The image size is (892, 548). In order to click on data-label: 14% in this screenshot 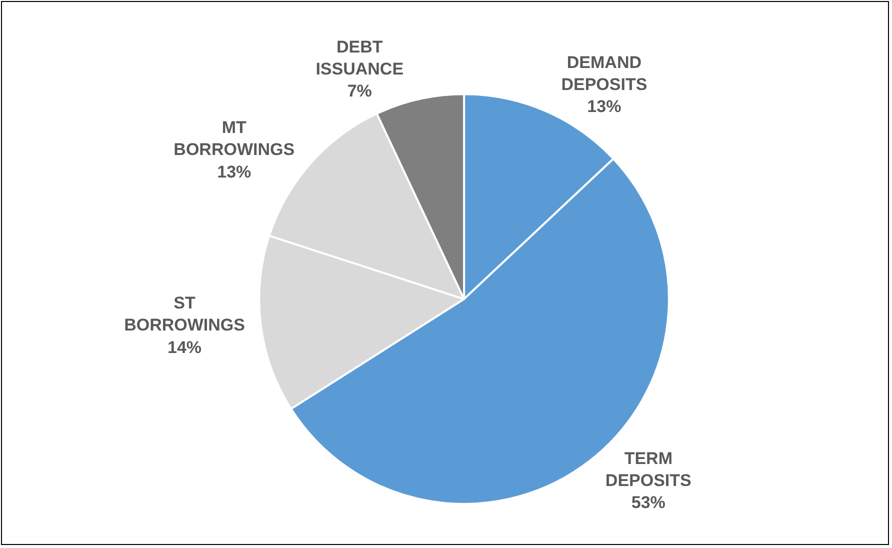, I will do `click(185, 347)`.